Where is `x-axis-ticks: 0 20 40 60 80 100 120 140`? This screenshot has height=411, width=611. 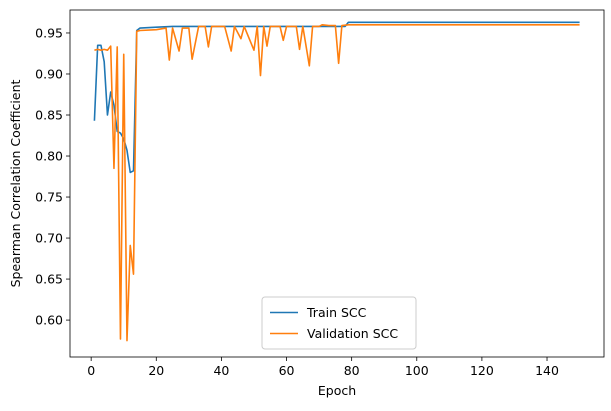
x-axis-ticks: 0 20 40 60 80 100 120 140 is located at coordinates (323, 367).